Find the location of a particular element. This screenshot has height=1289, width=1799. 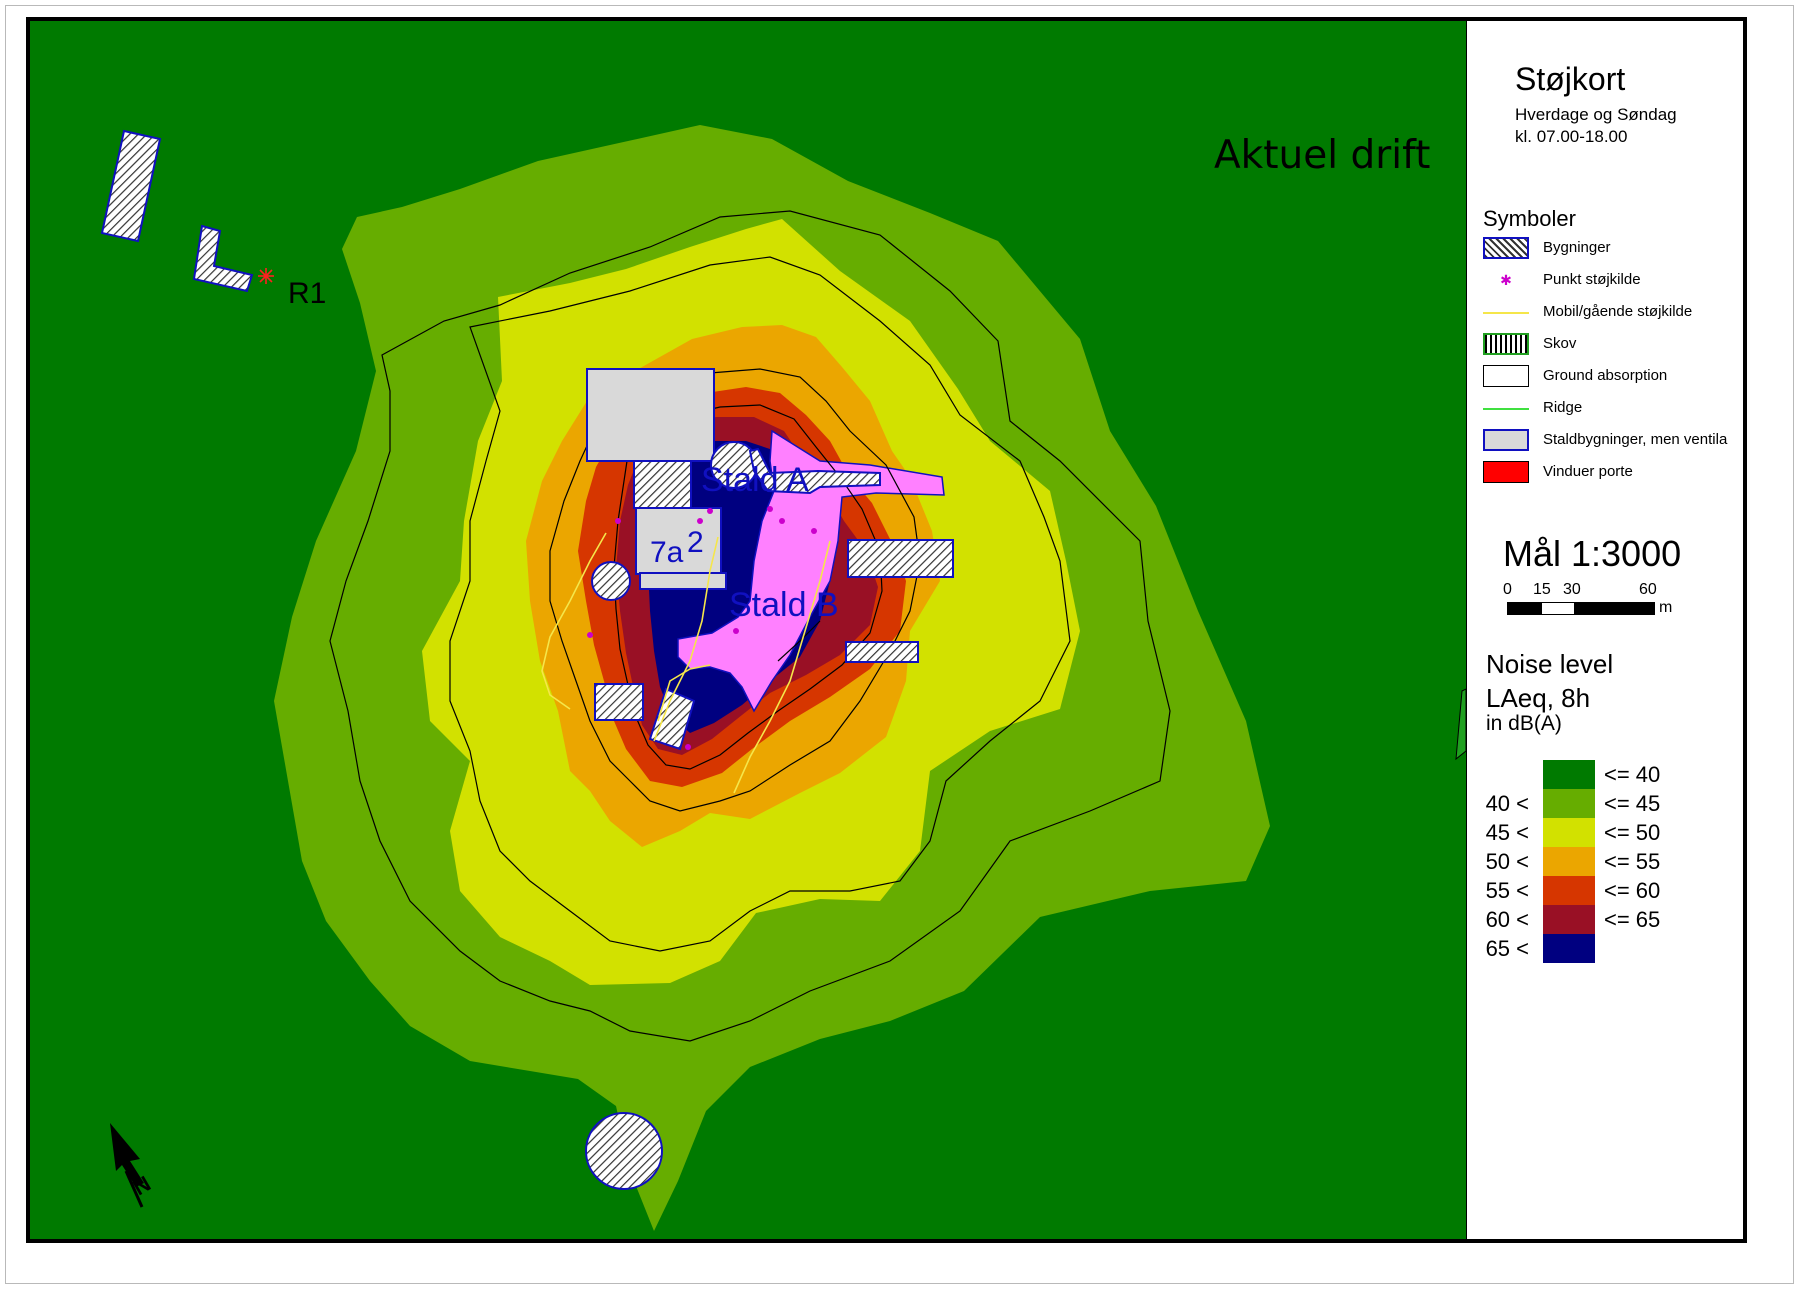

stald-b-building is located at coordinates (678, 541).